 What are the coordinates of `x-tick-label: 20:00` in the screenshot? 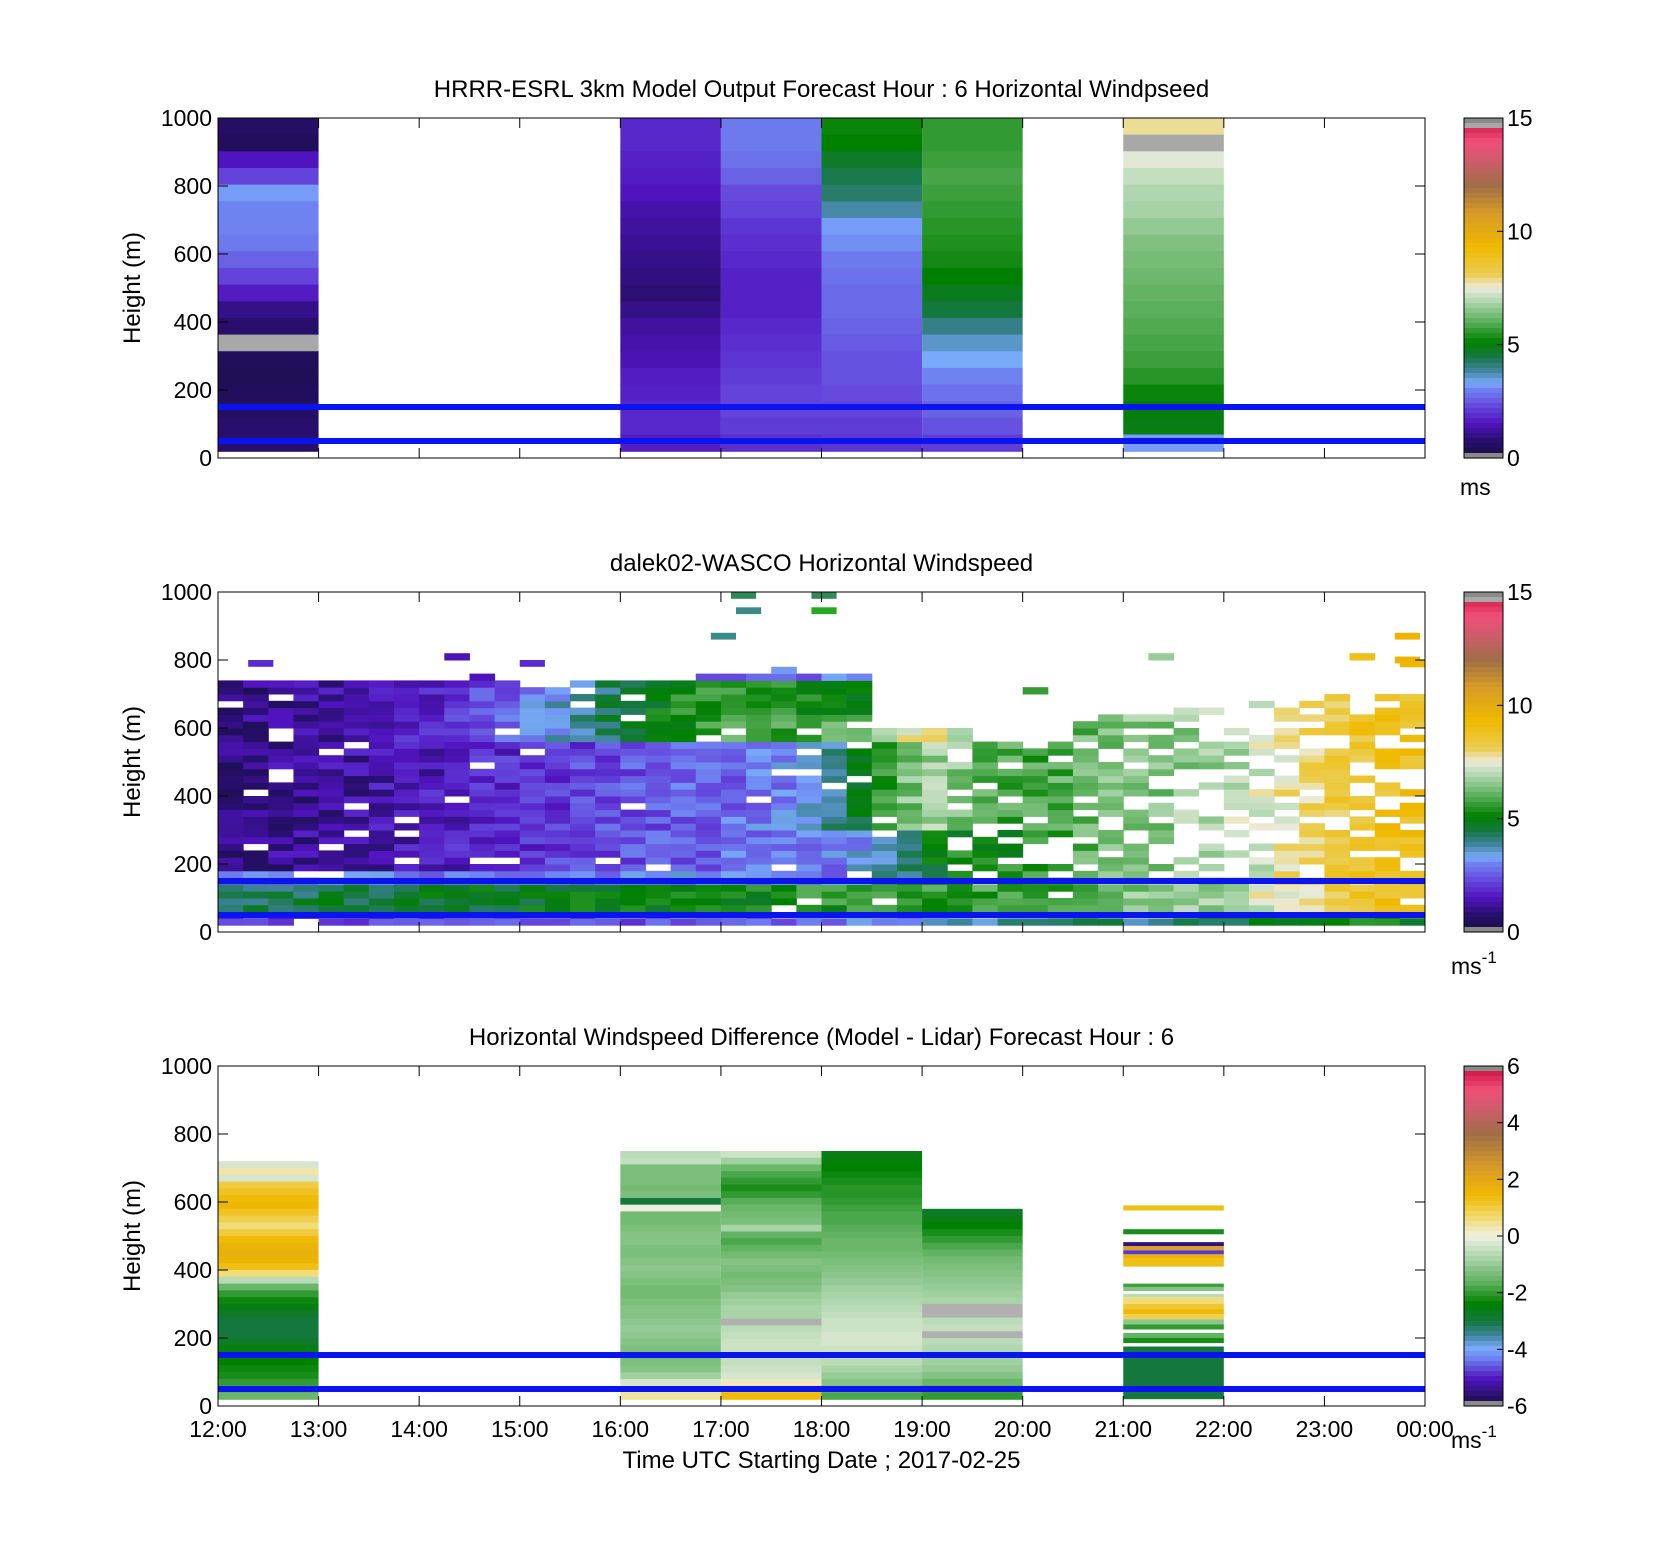 It's located at (1023, 1429).